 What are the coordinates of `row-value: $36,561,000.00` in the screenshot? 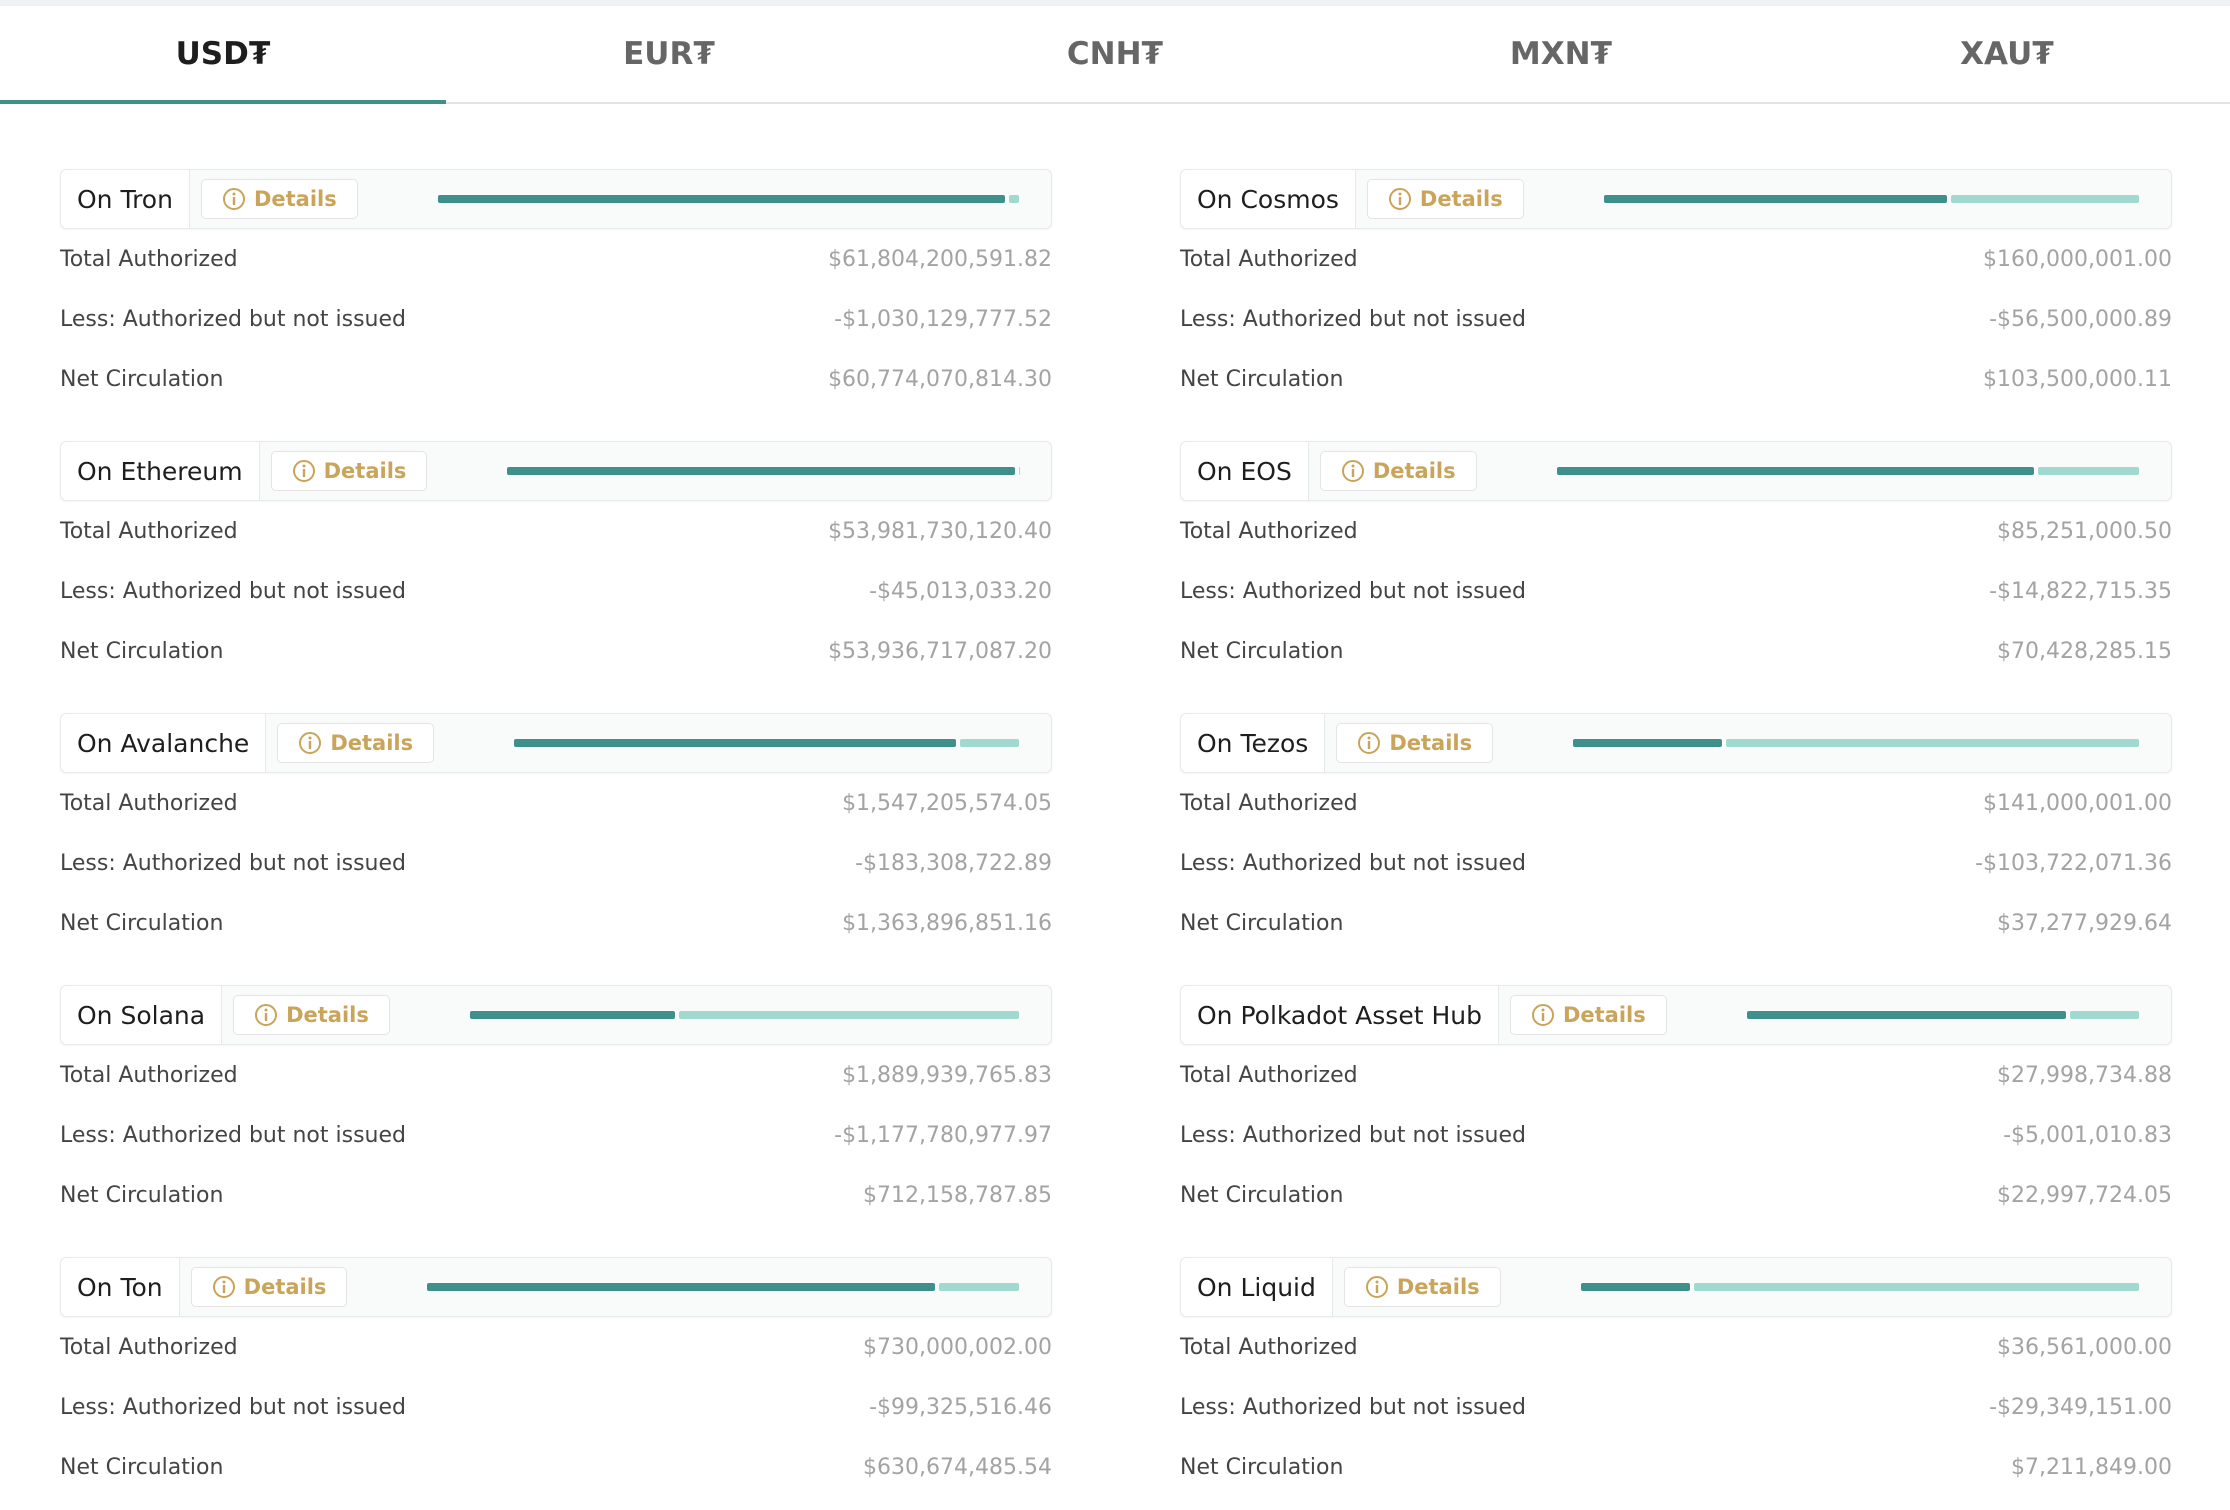 It's located at (2084, 1347).